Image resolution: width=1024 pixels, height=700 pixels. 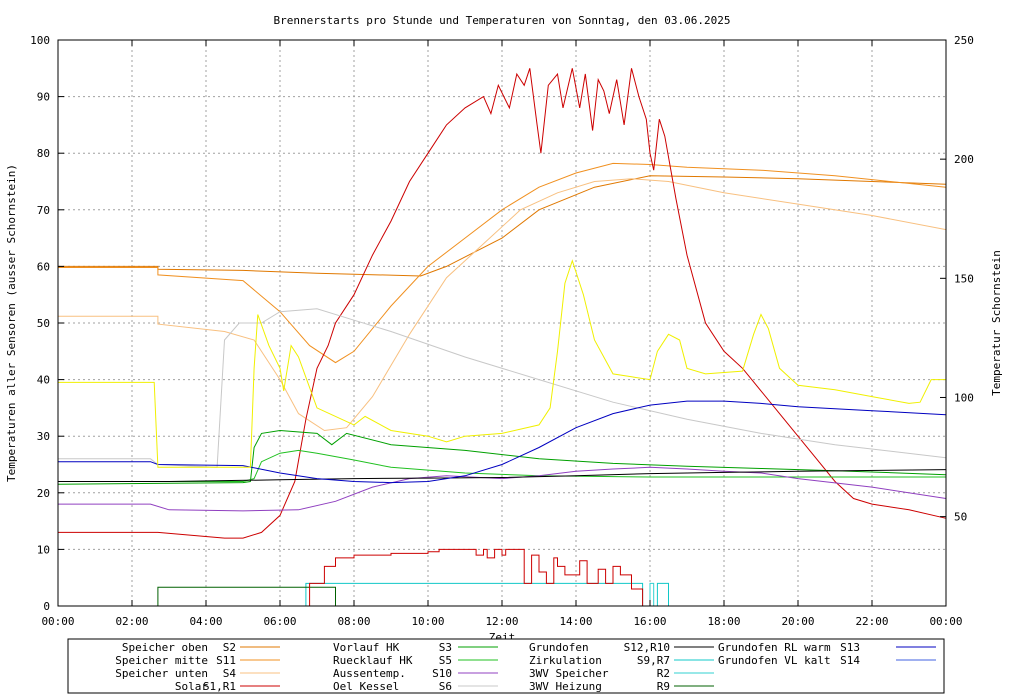 I want to click on legend-label: Vorlauf HK, so click(x=366, y=647).